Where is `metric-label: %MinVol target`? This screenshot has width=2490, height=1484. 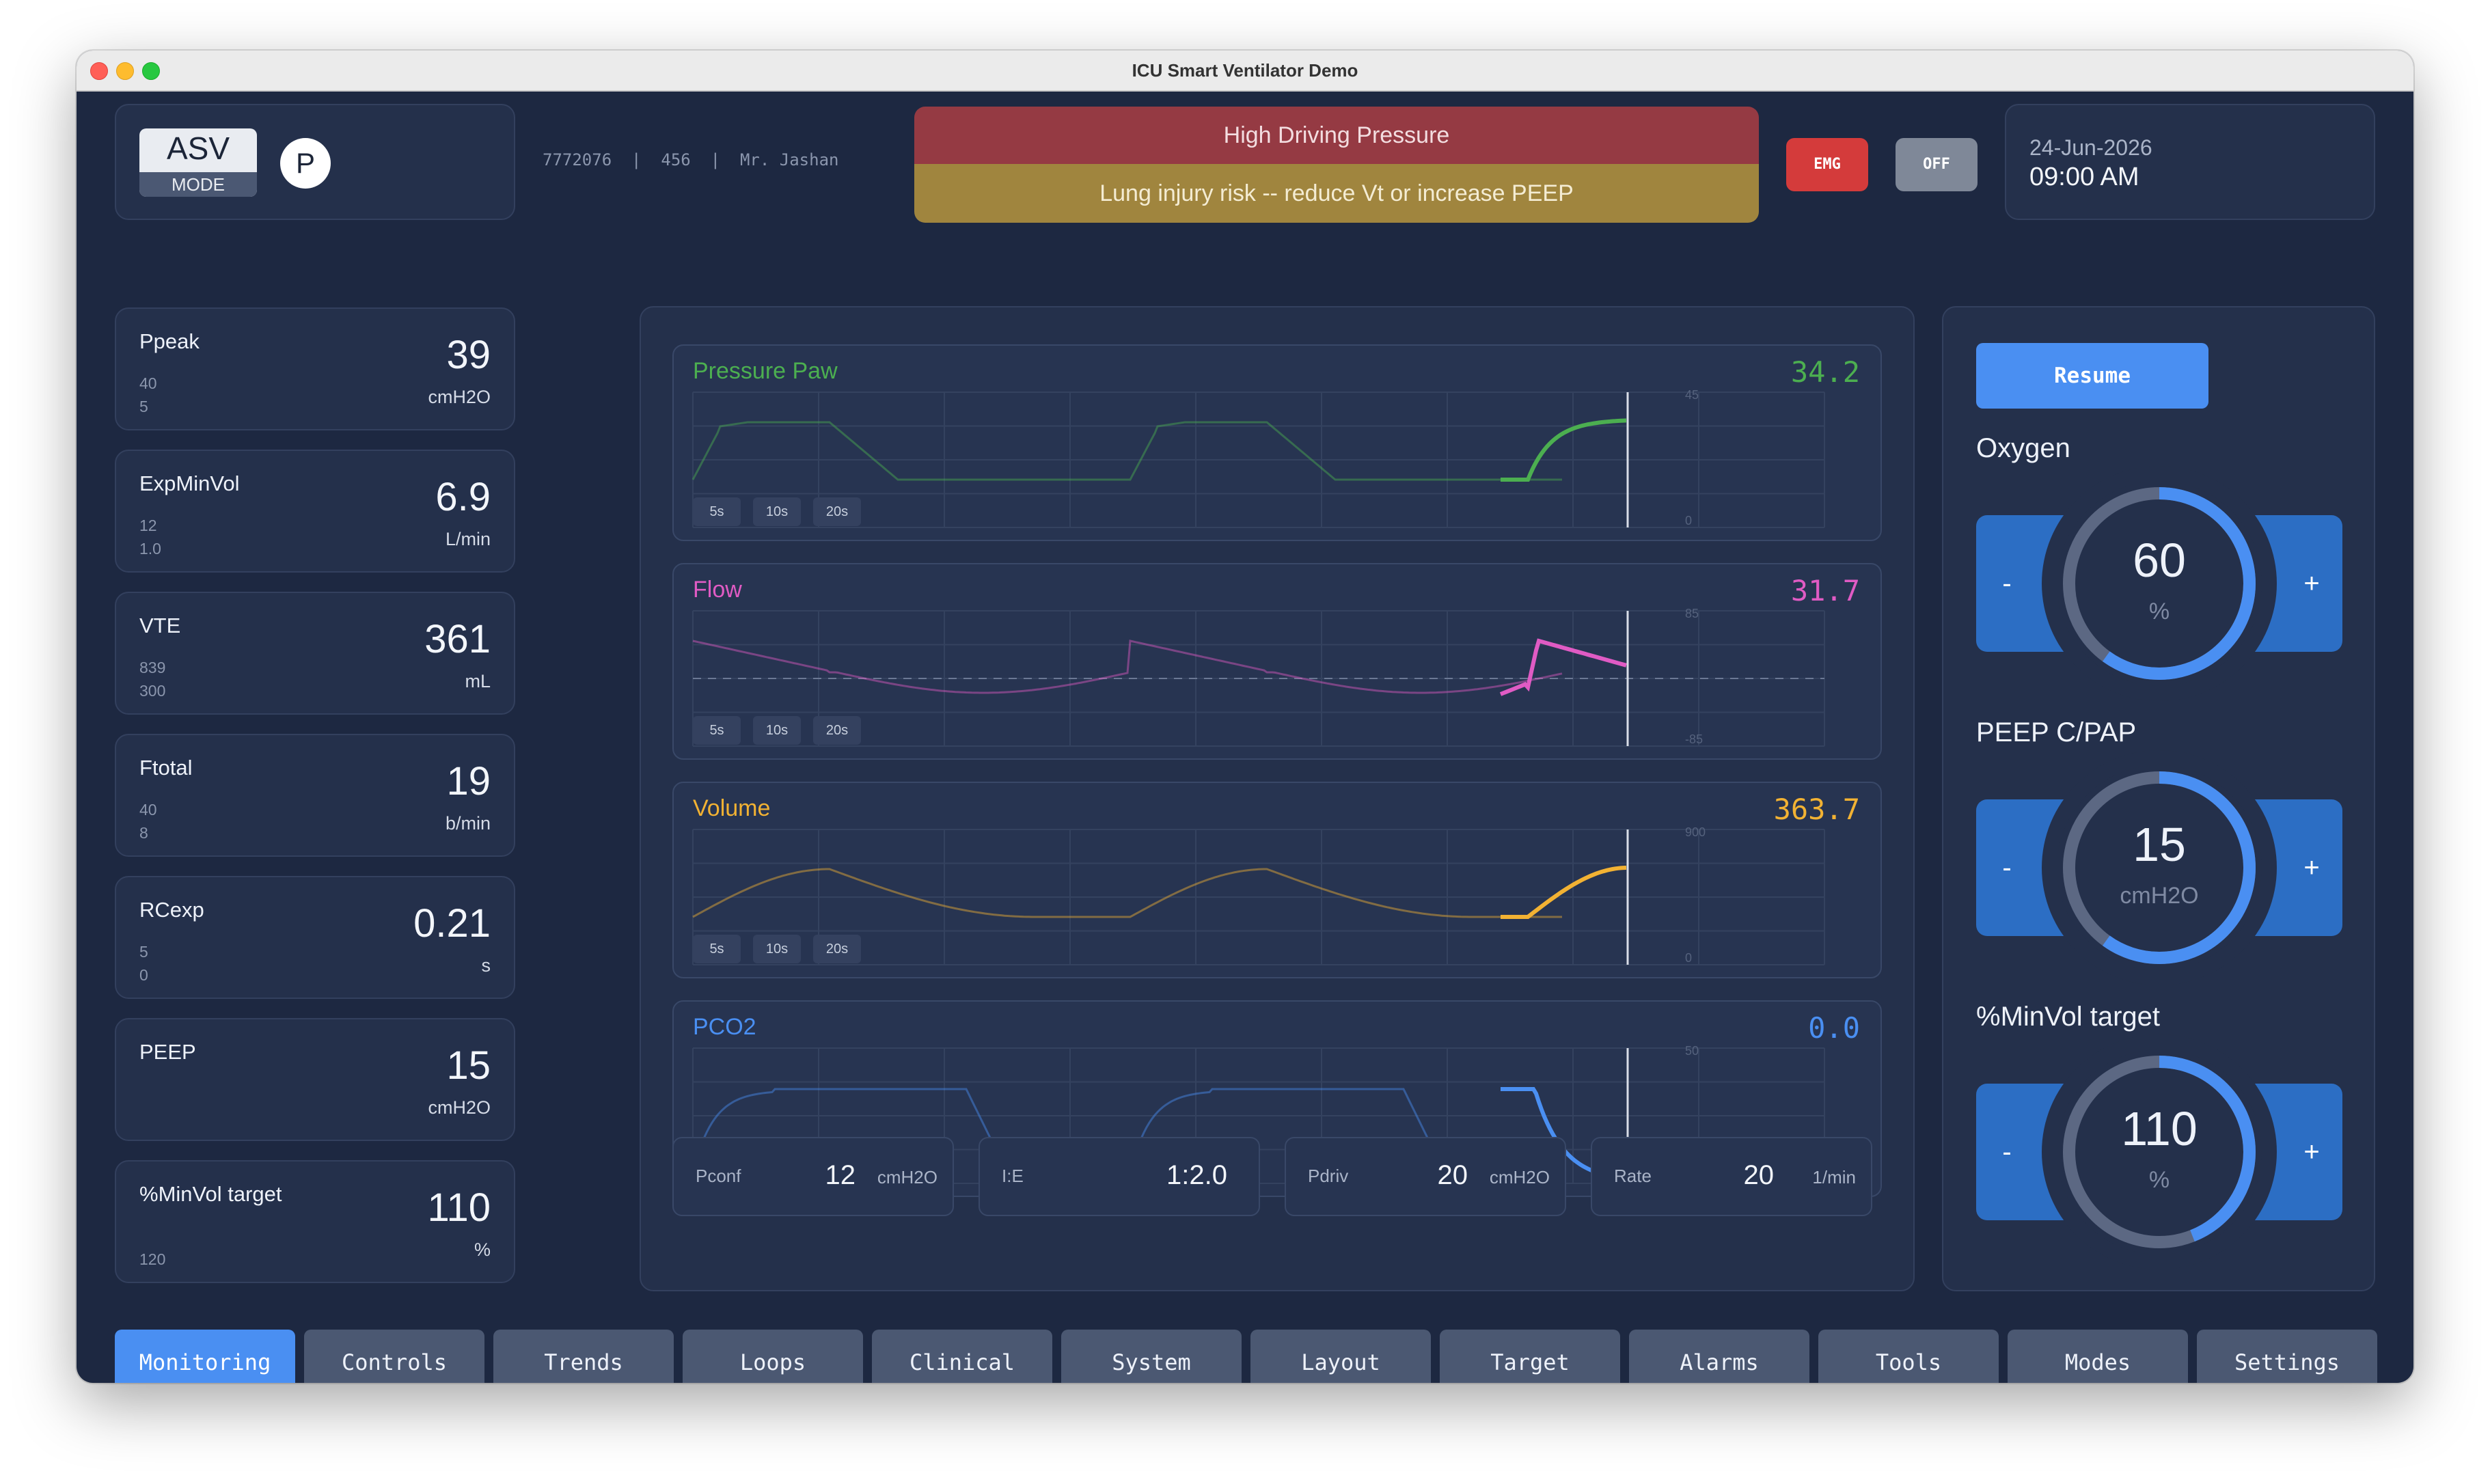 metric-label: %MinVol target is located at coordinates (210, 1194).